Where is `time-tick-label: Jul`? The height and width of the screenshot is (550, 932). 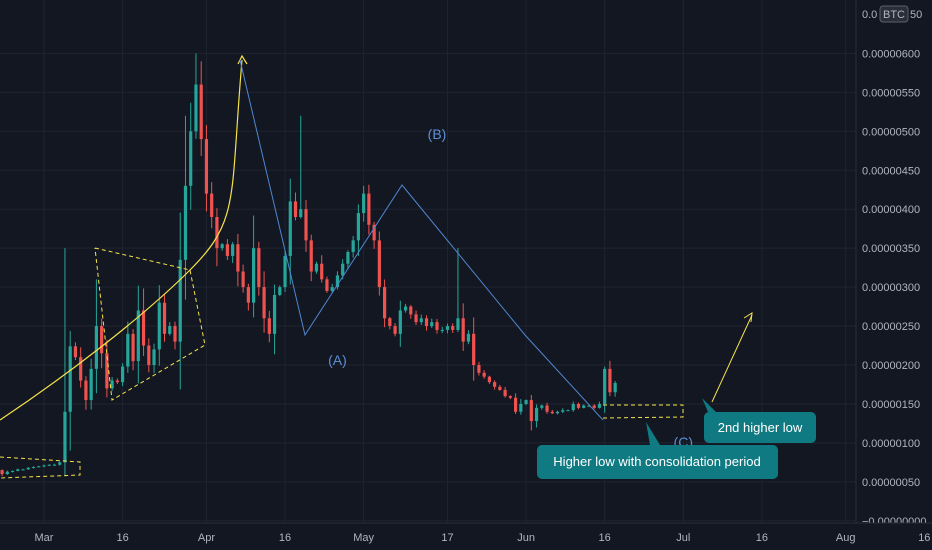
time-tick-label: Jul is located at coordinates (683, 538).